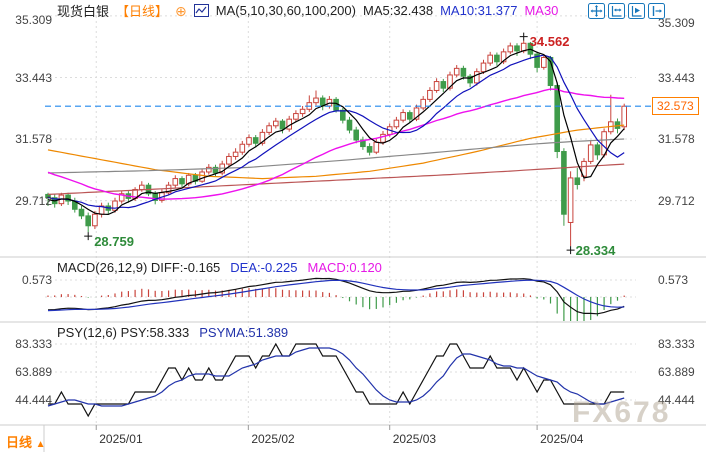 The width and height of the screenshot is (706, 452). Describe the element at coordinates (541, 10) in the screenshot. I see `ma30-label: MA30` at that location.